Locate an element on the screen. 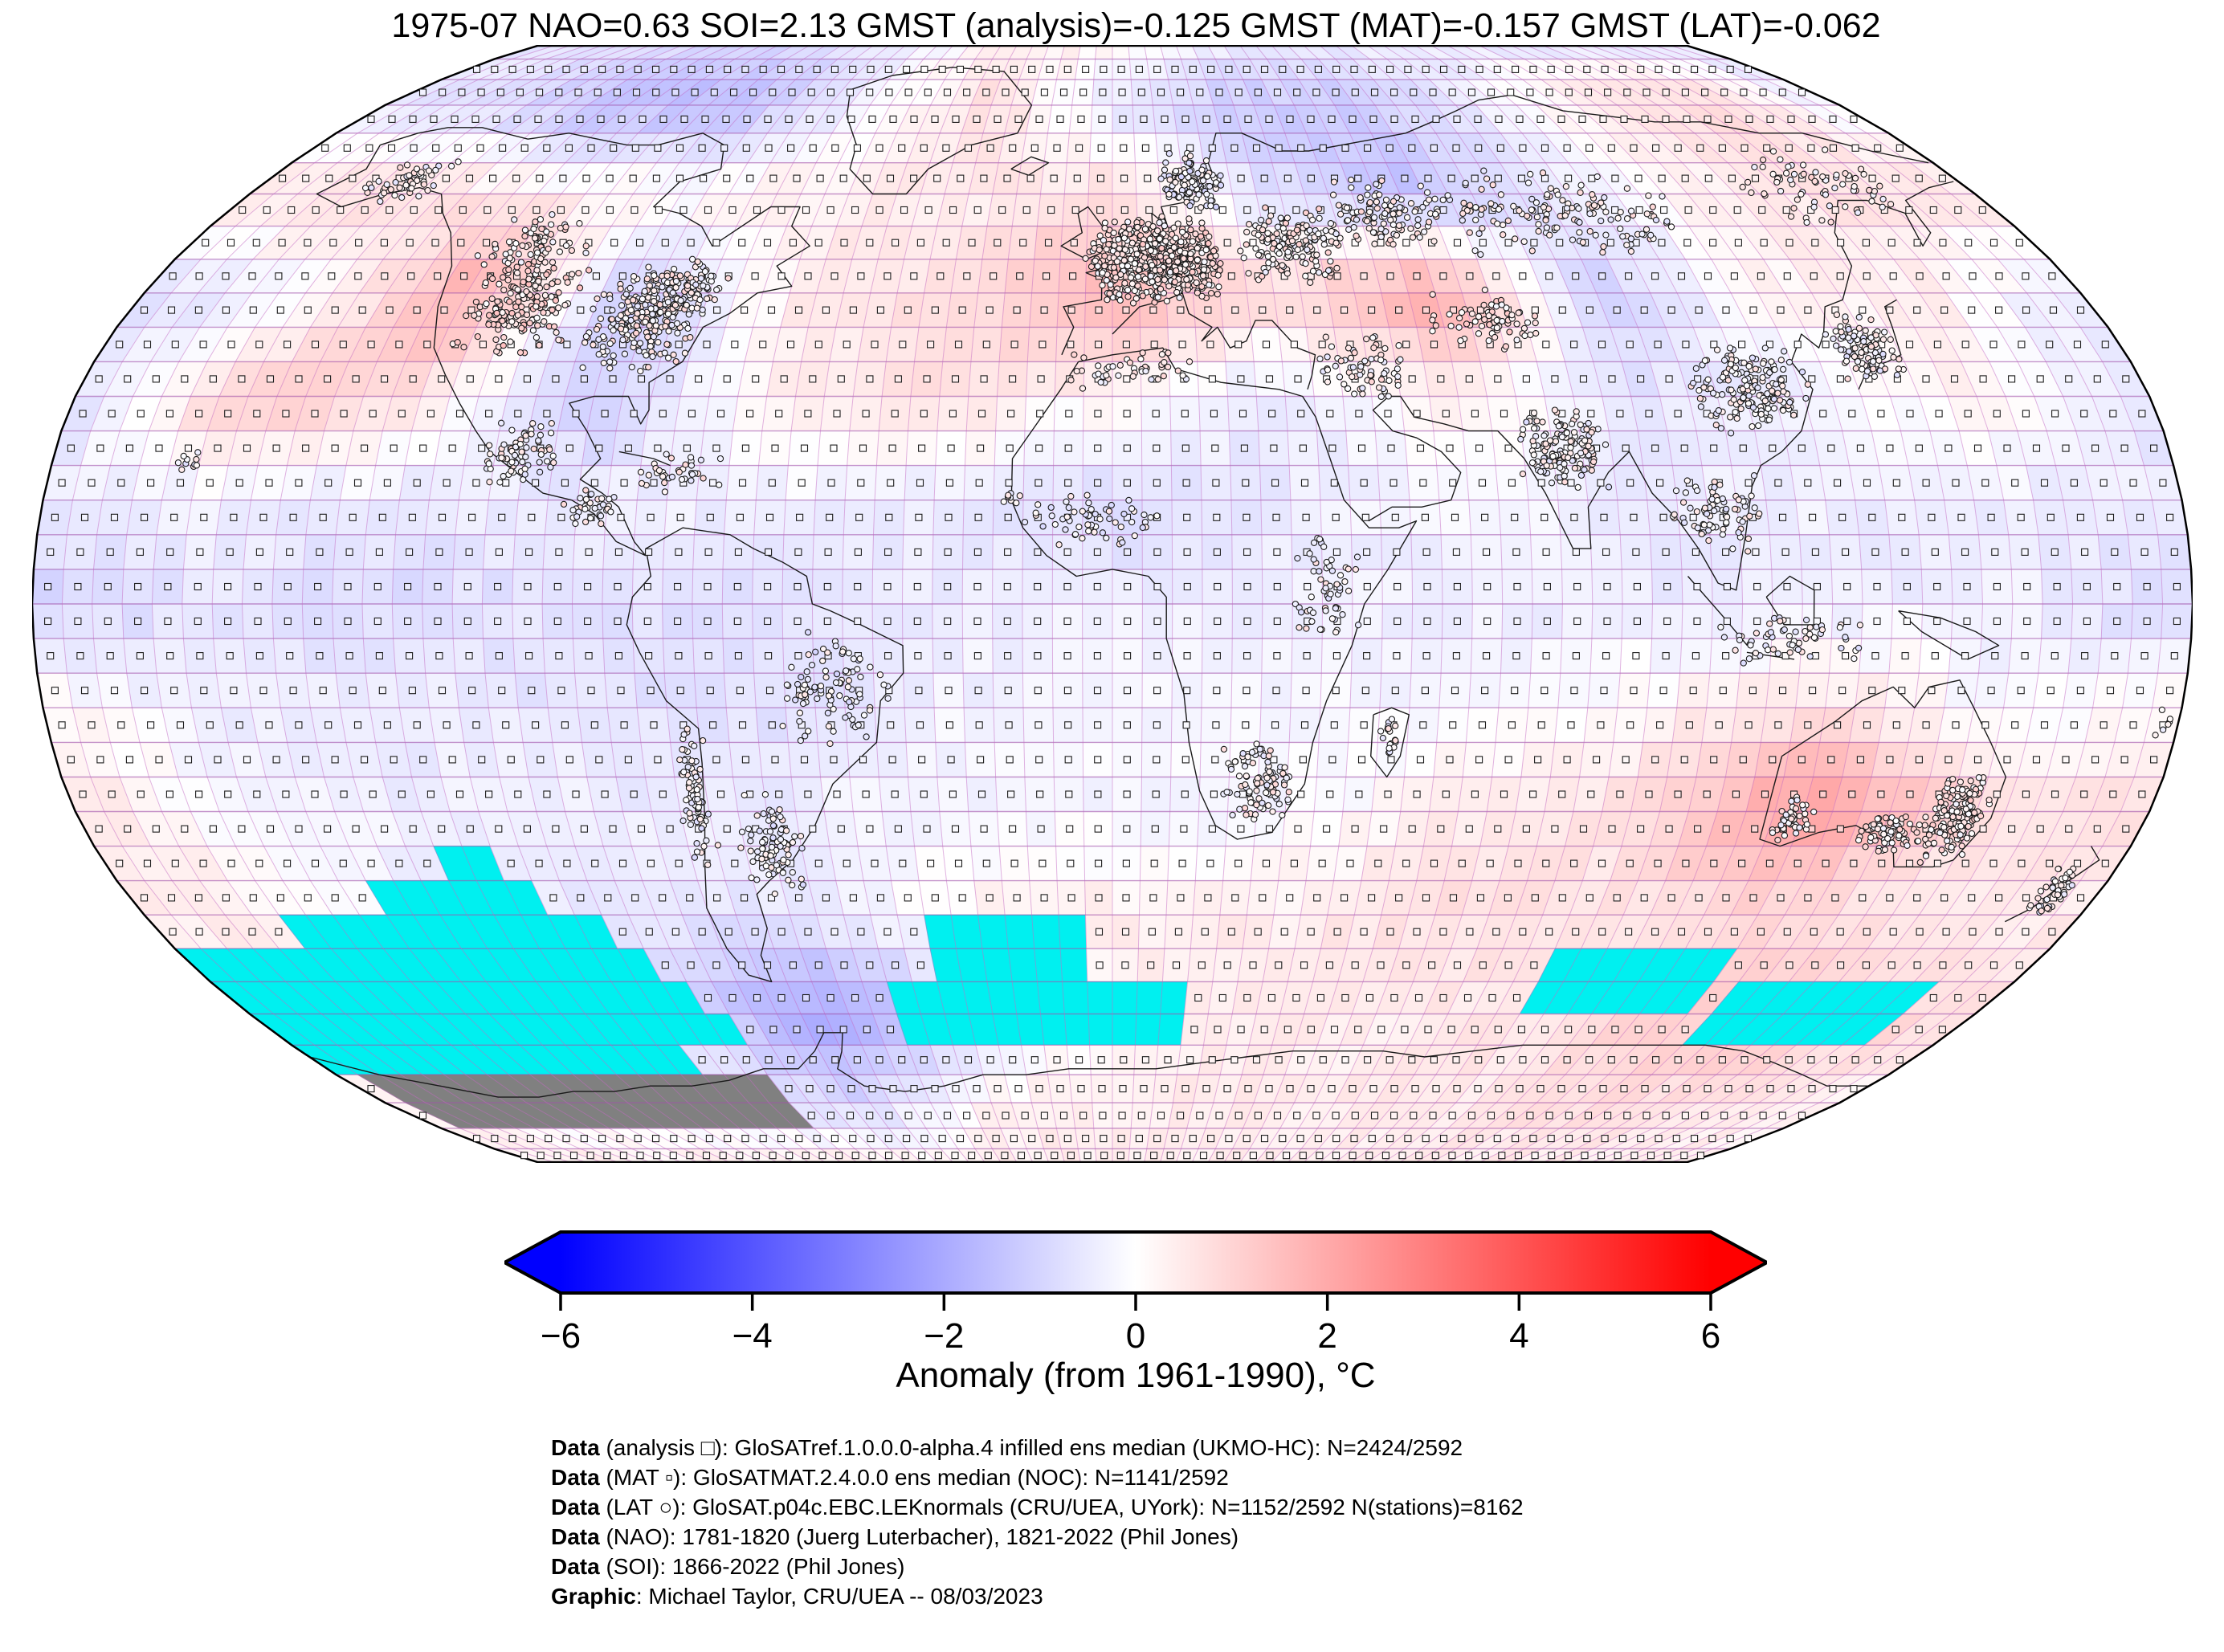 This screenshot has height=1652, width=2224. attribution-text: : Michael Taylor, CRU/UEA -- 08/03/2023 is located at coordinates (839, 1596).